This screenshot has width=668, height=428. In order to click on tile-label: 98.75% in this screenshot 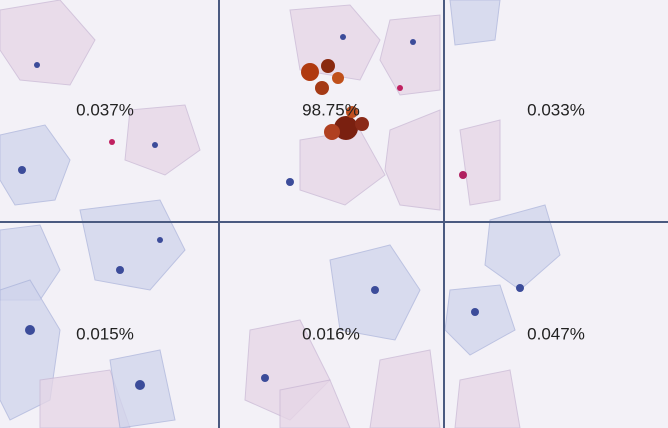, I will do `click(331, 109)`.